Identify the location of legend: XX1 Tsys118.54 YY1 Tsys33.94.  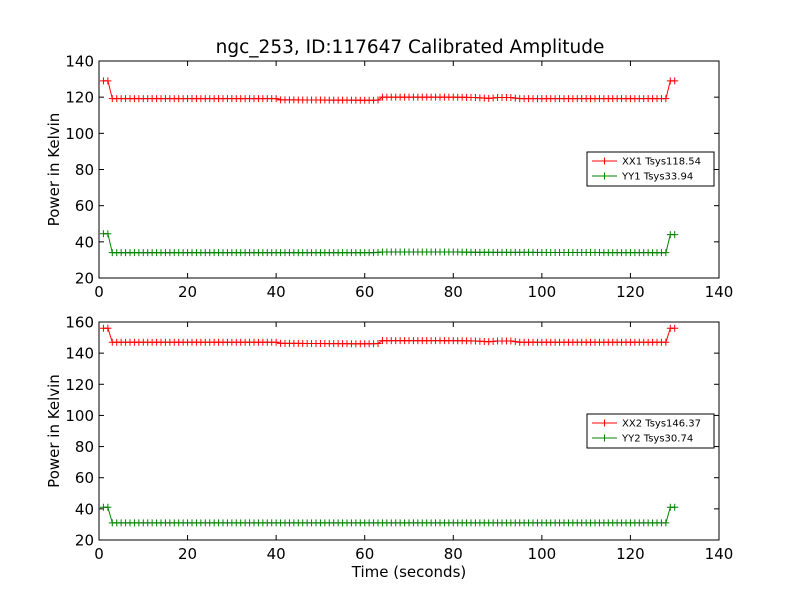
(650, 169).